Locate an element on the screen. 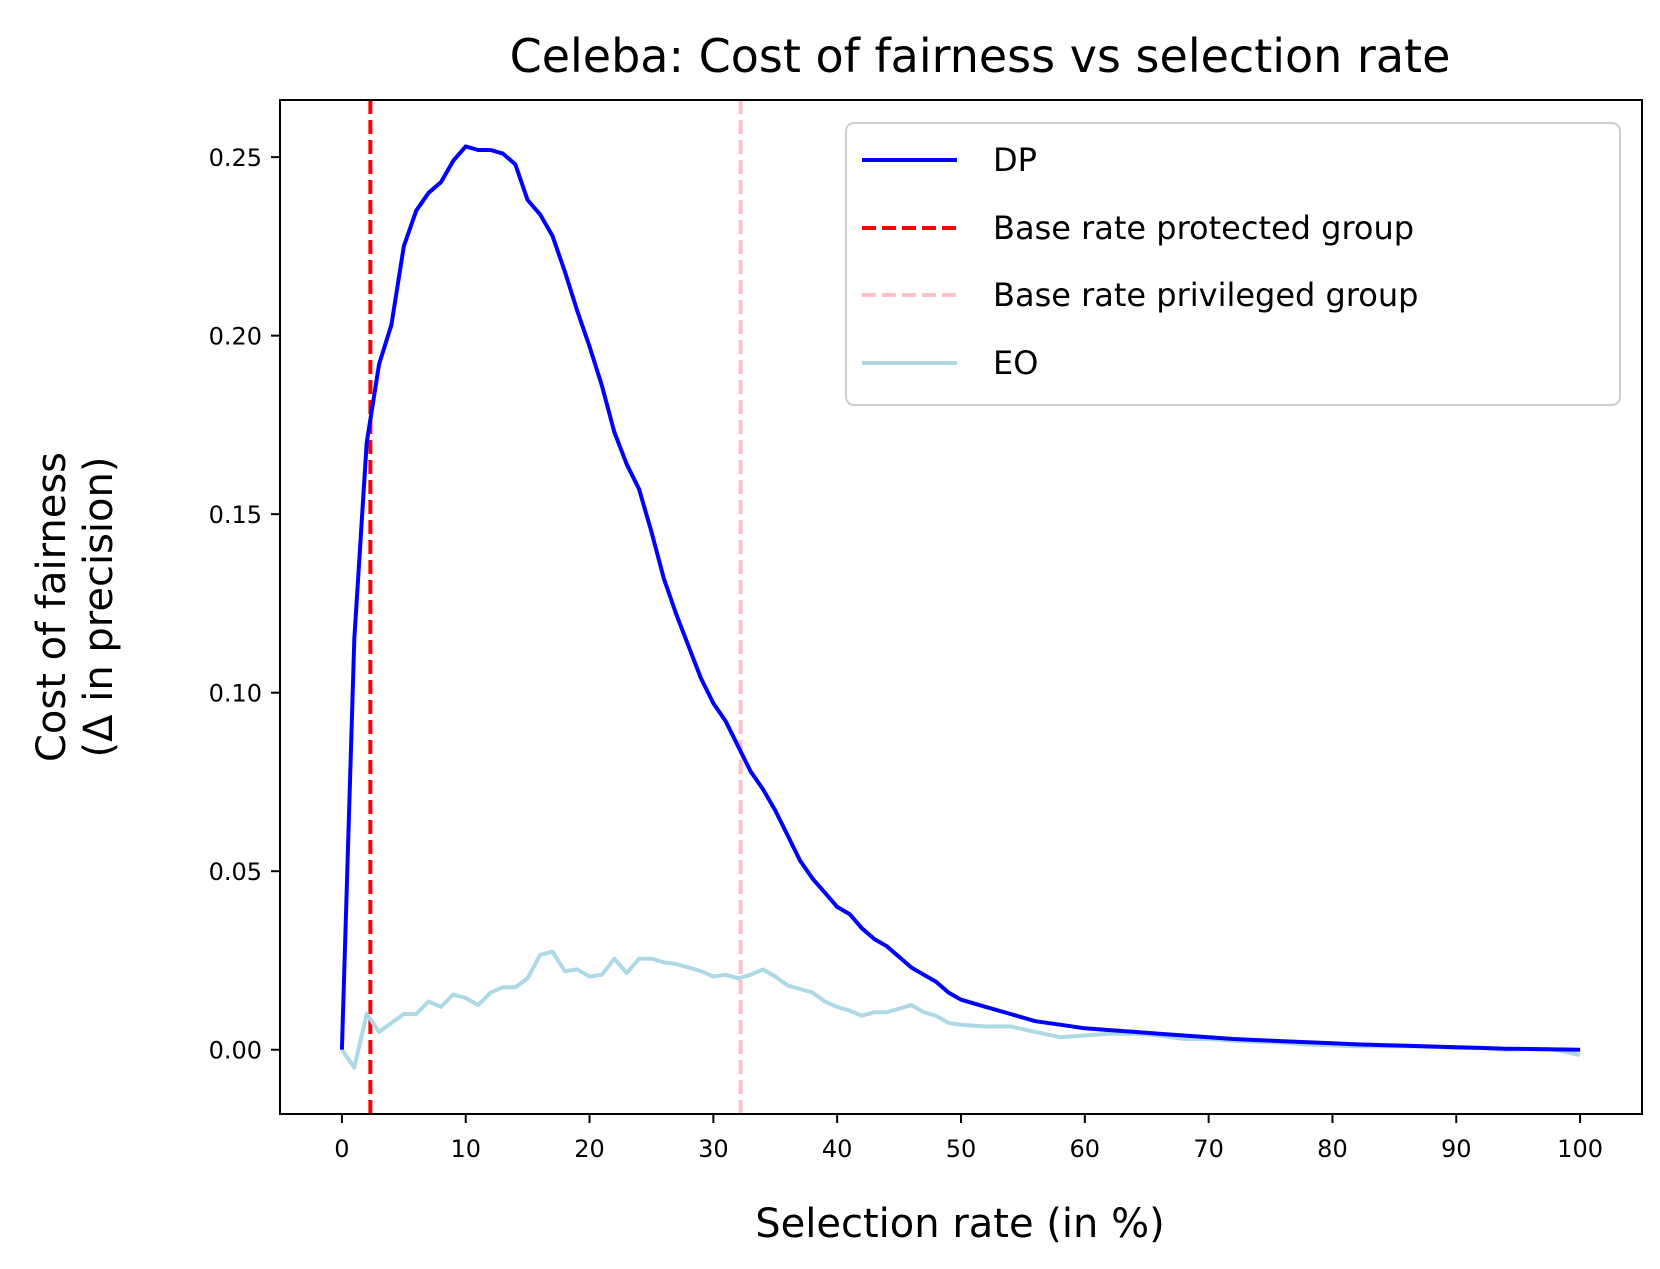 The image size is (1660, 1269). legend-label-eo: EO is located at coordinates (1015, 363).